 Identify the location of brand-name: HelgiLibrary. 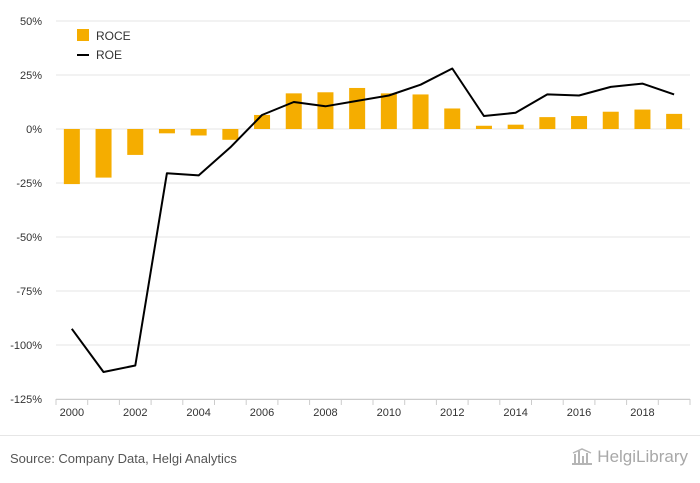
(642, 456).